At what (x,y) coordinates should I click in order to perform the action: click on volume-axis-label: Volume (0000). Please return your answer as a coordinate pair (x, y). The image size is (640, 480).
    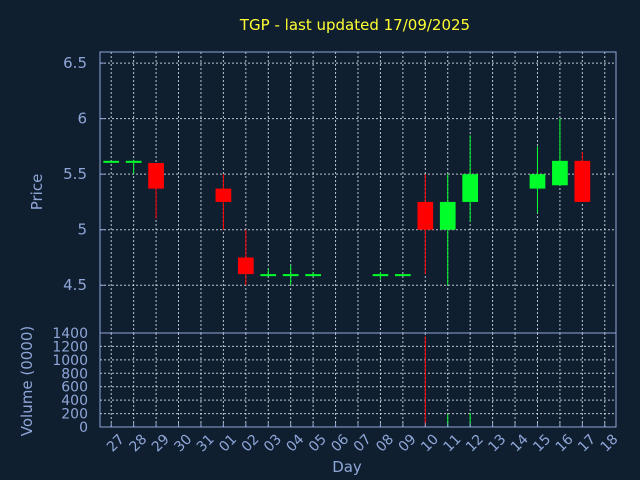
    Looking at the image, I should click on (27, 381).